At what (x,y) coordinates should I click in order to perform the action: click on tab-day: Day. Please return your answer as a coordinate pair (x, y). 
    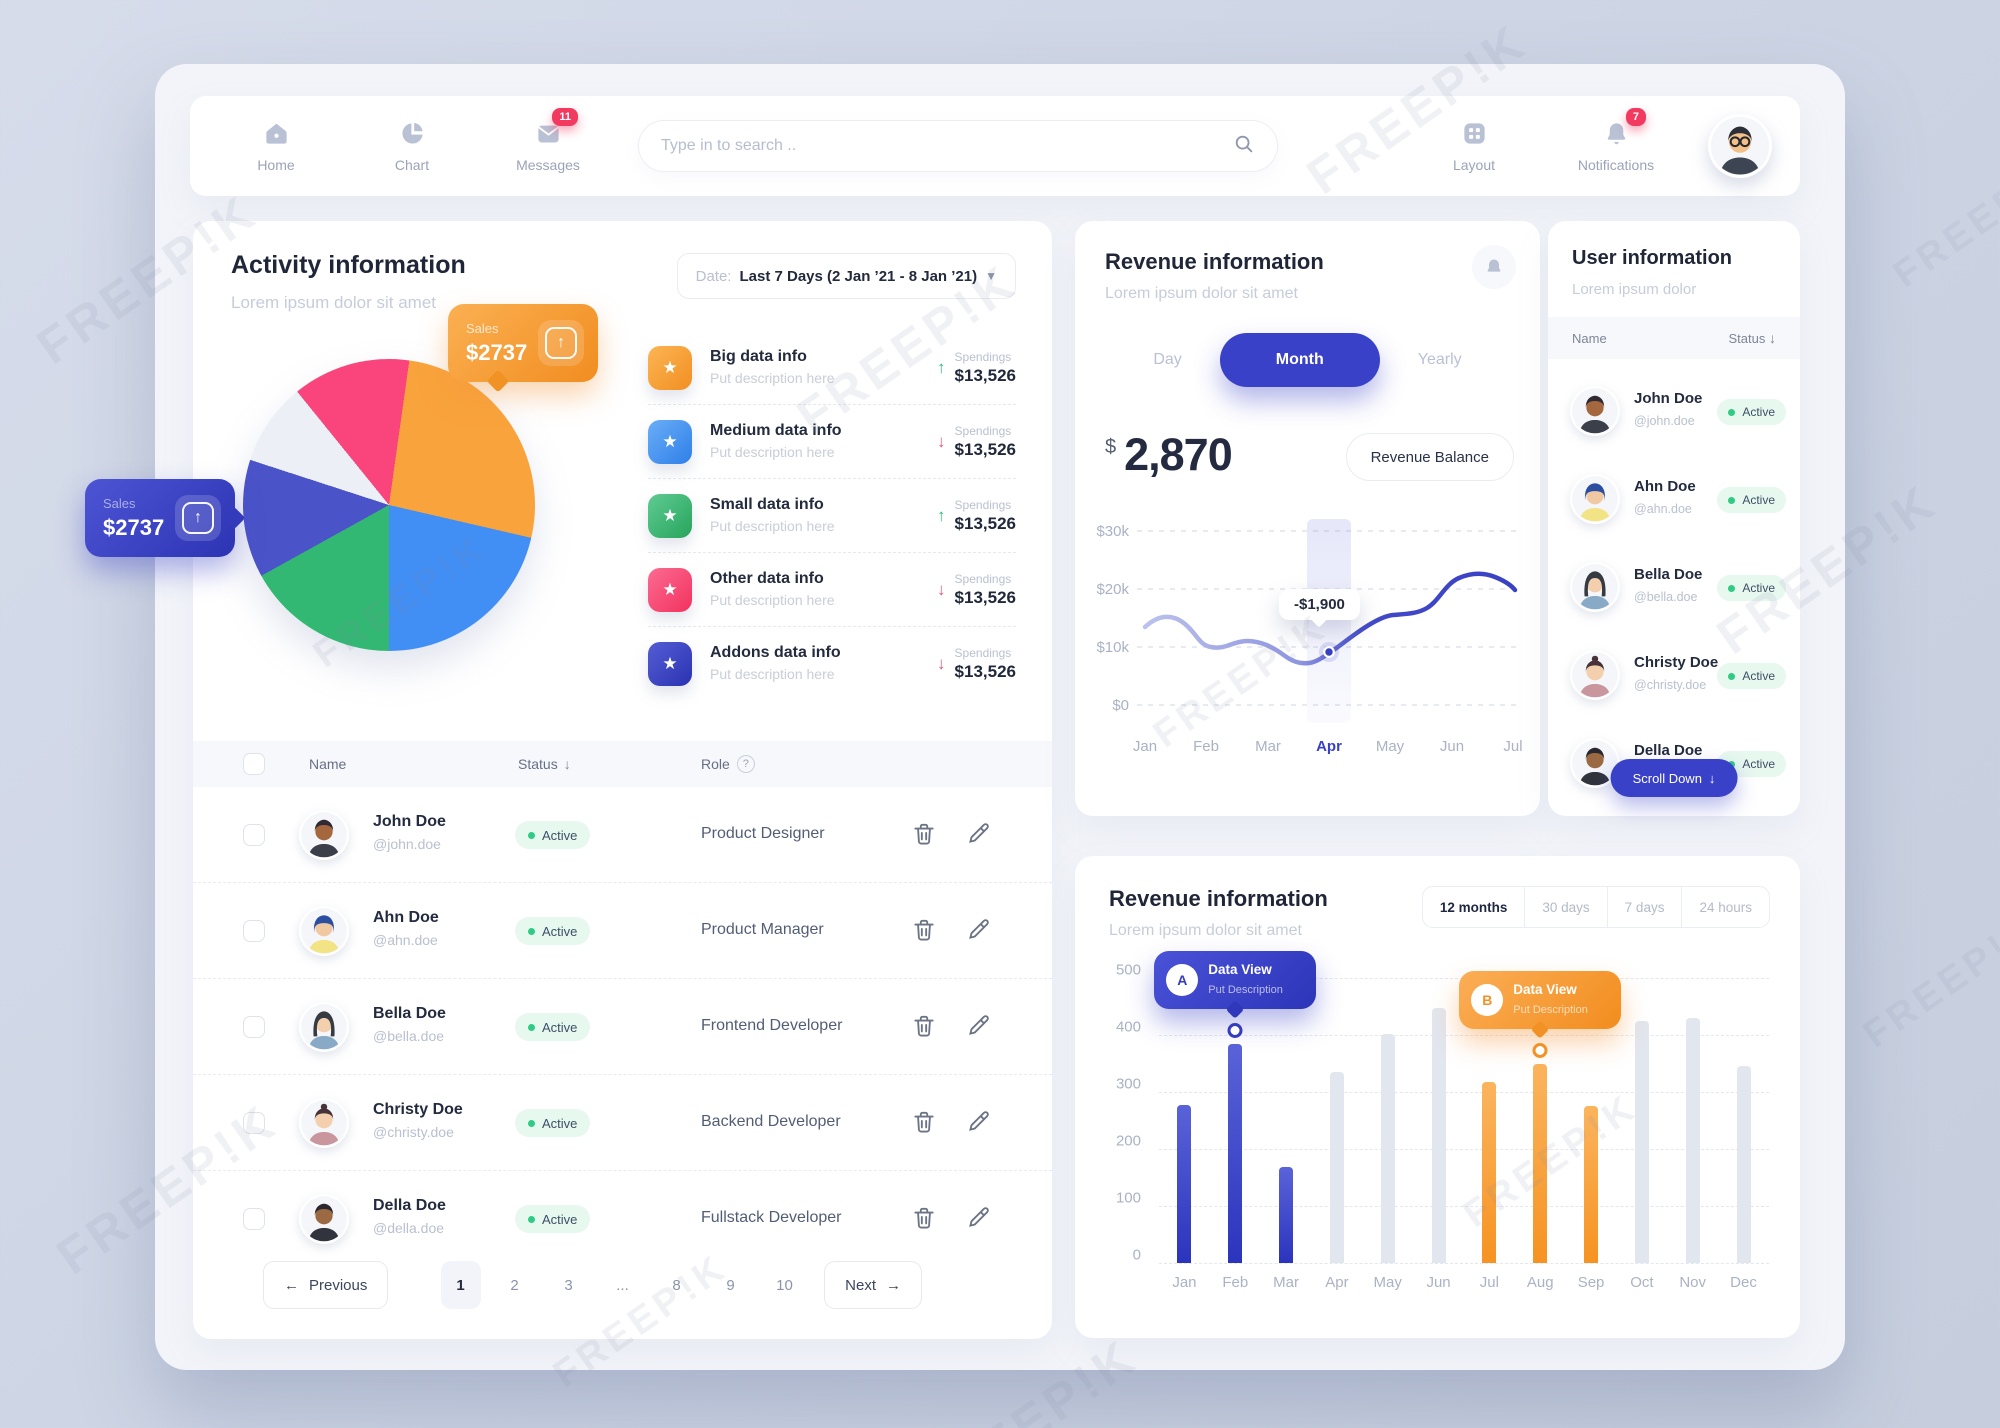
    Looking at the image, I should click on (1167, 359).